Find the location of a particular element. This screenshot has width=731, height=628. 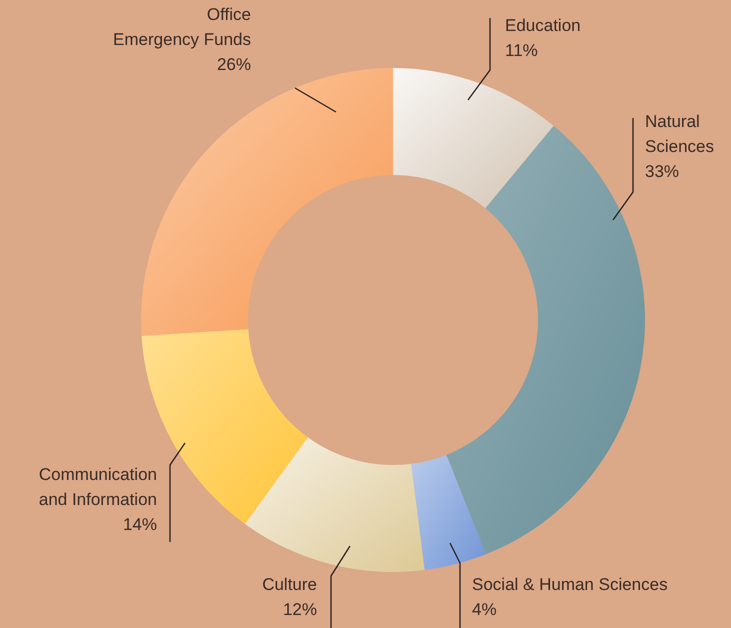

slice-label: Communication and Information is located at coordinates (97, 487).